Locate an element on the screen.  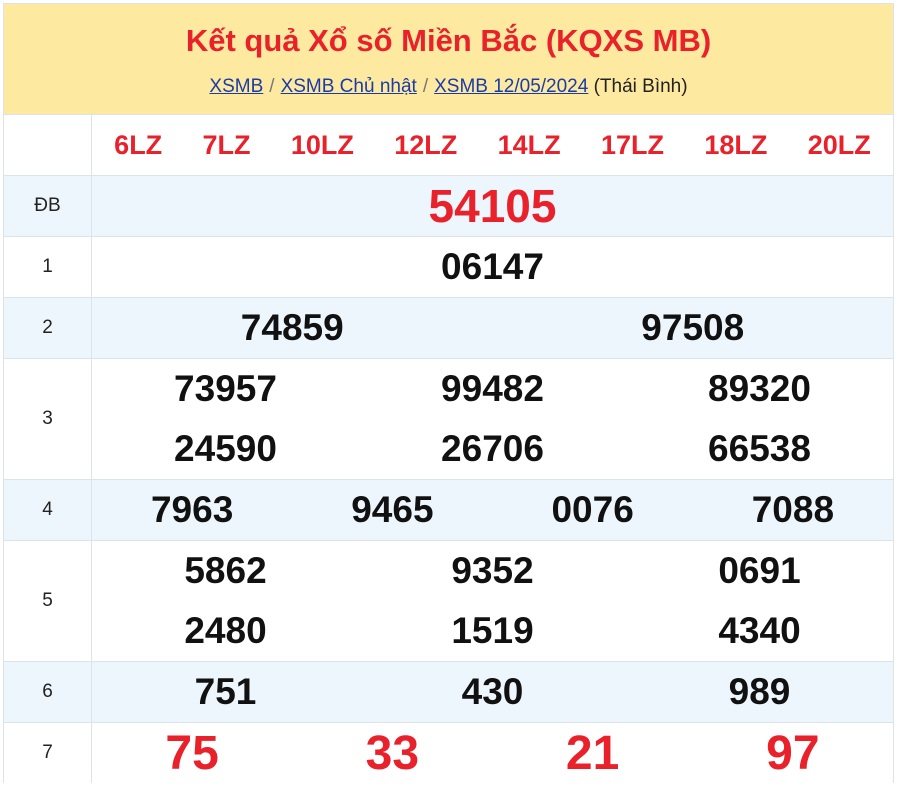
prize-number: 0076 is located at coordinates (592, 509).